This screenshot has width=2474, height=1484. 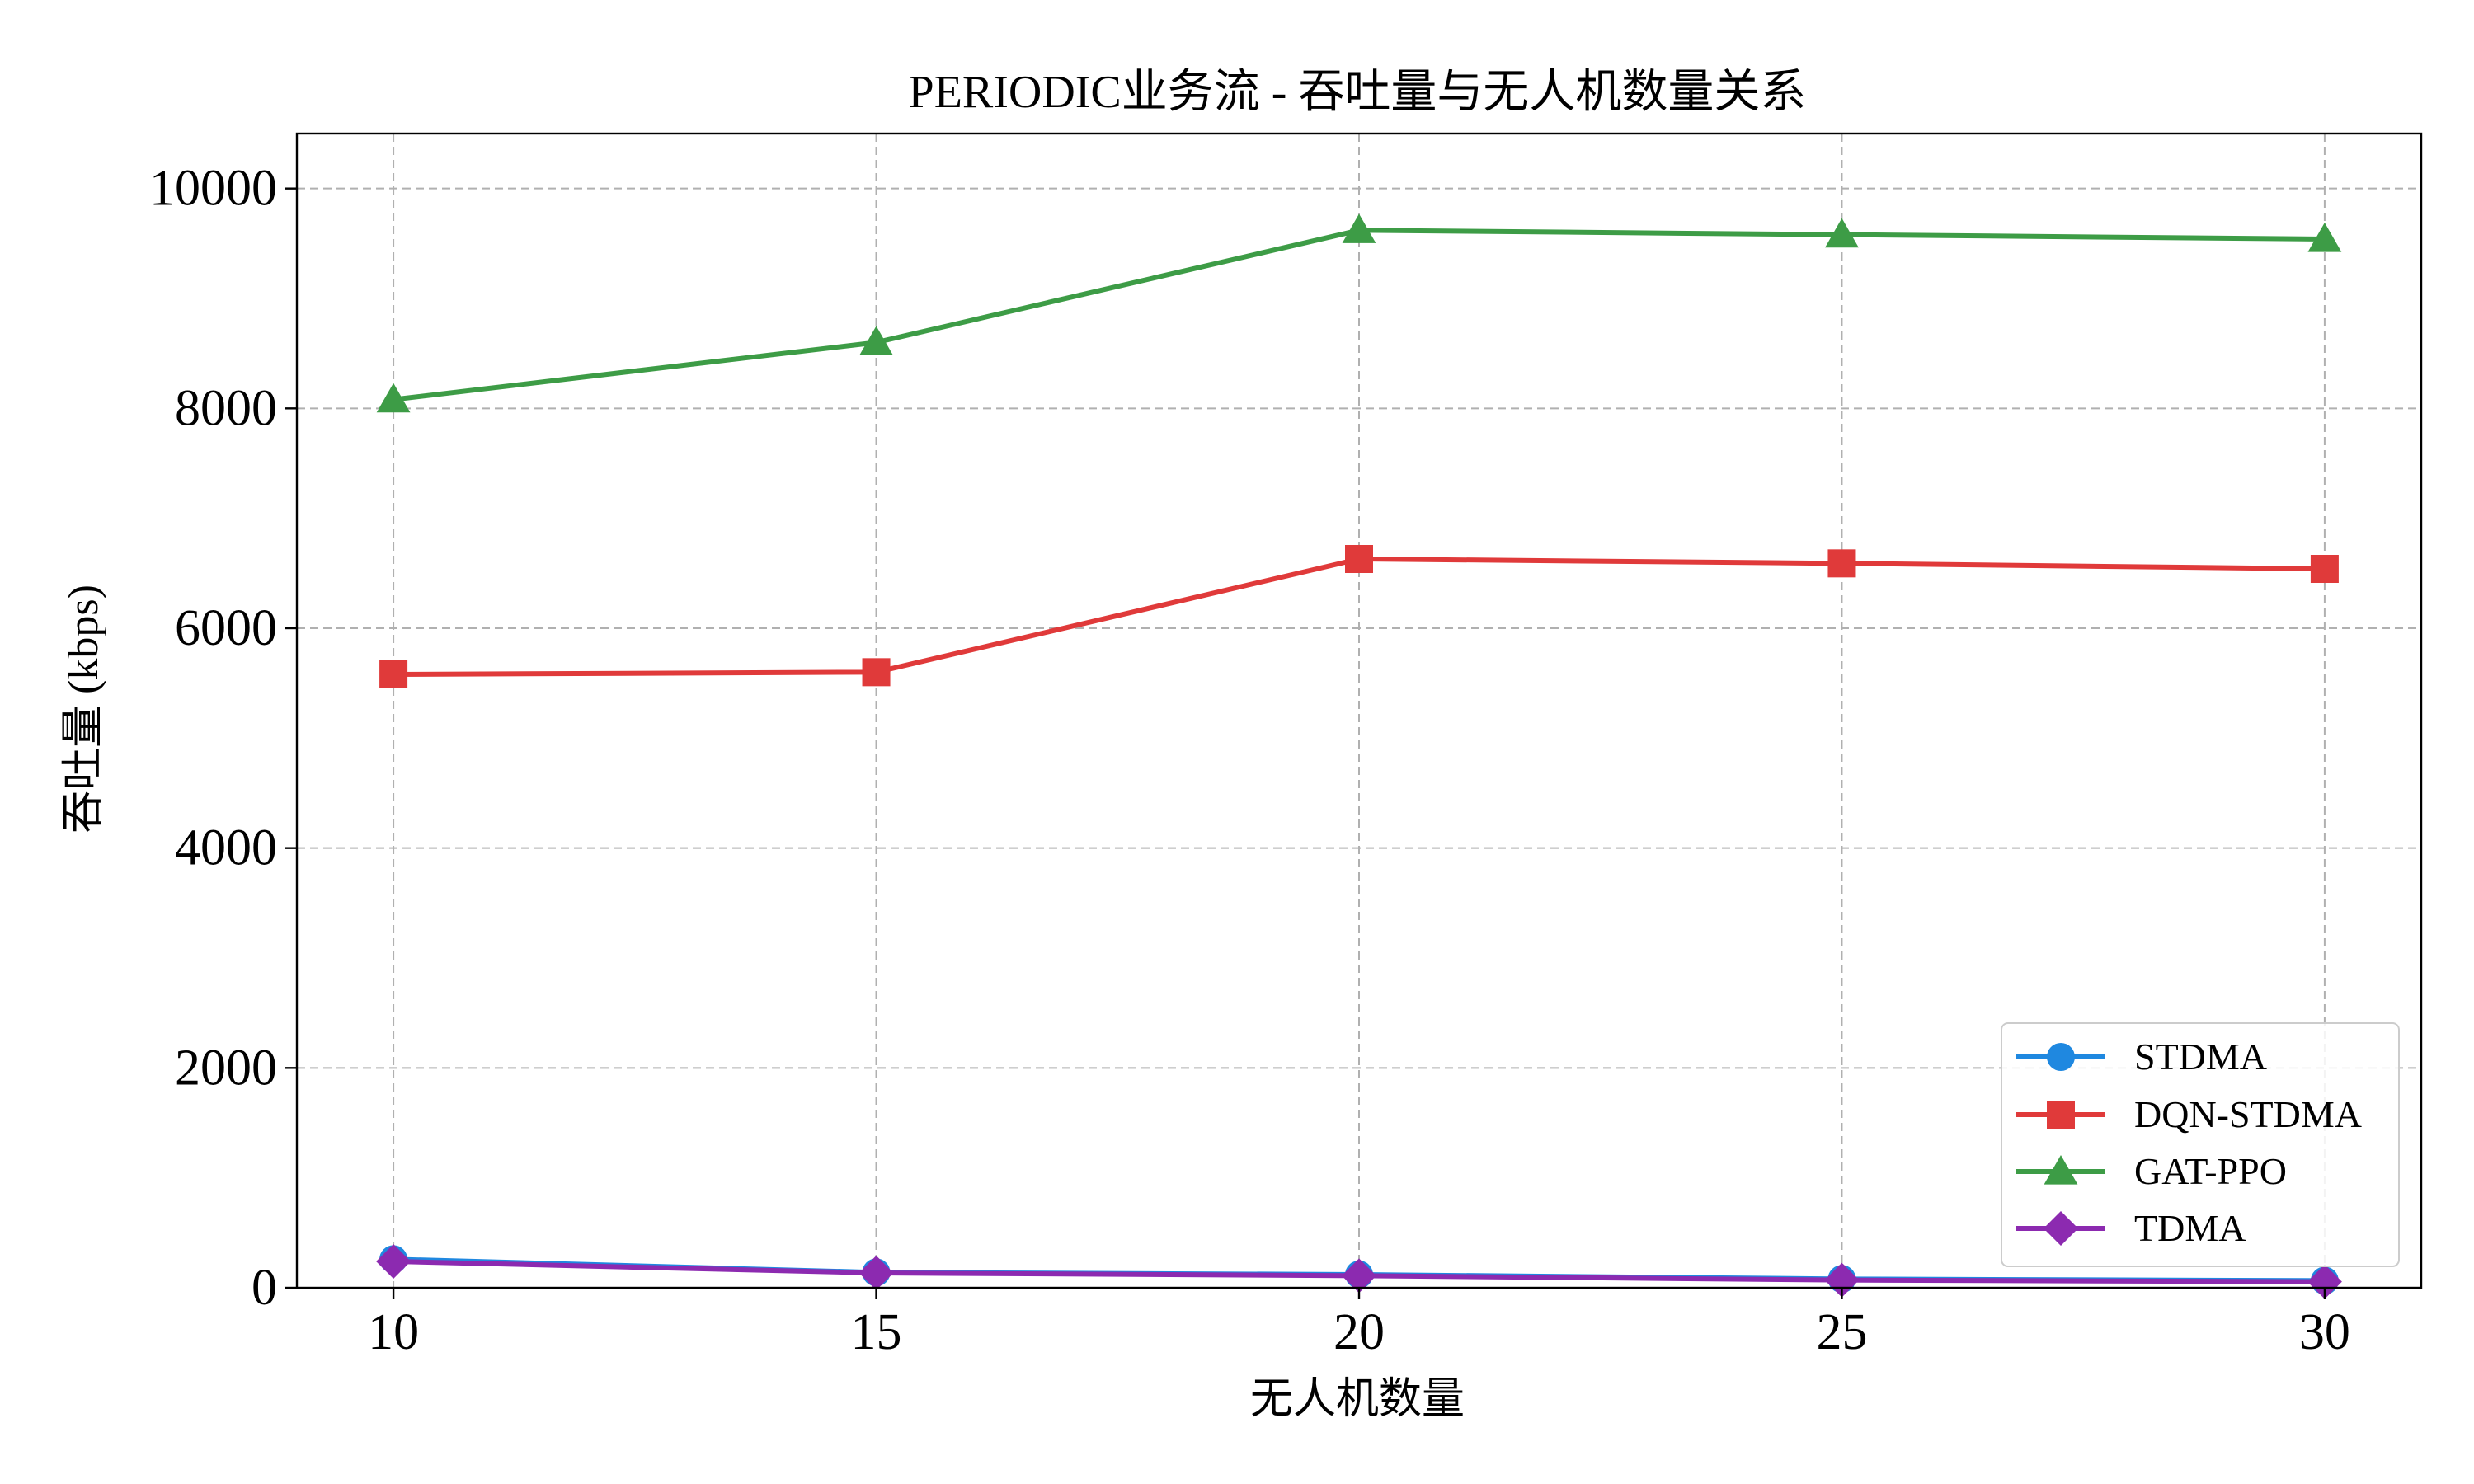 I want to click on legend-item: DQN-STDMA, so click(x=2189, y=1114).